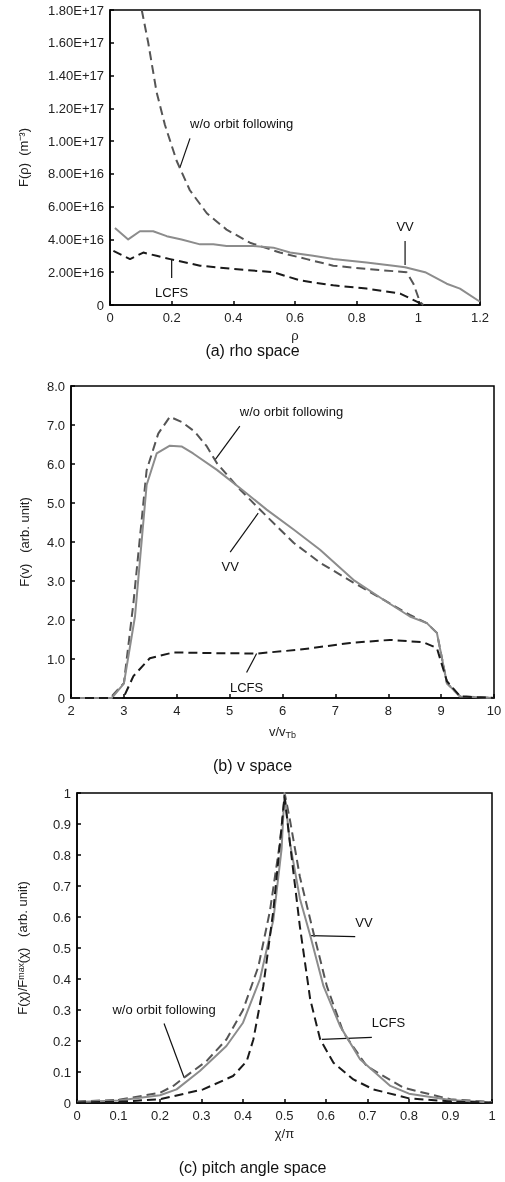  Describe the element at coordinates (230, 710) in the screenshot. I see `x-tick-label: 5` at that location.